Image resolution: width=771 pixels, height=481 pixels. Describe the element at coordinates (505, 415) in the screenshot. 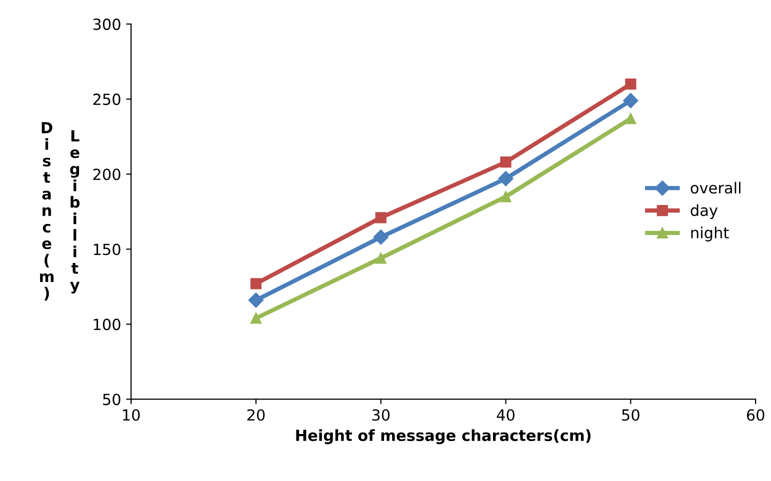

I see `x-tick-label: 40` at that location.